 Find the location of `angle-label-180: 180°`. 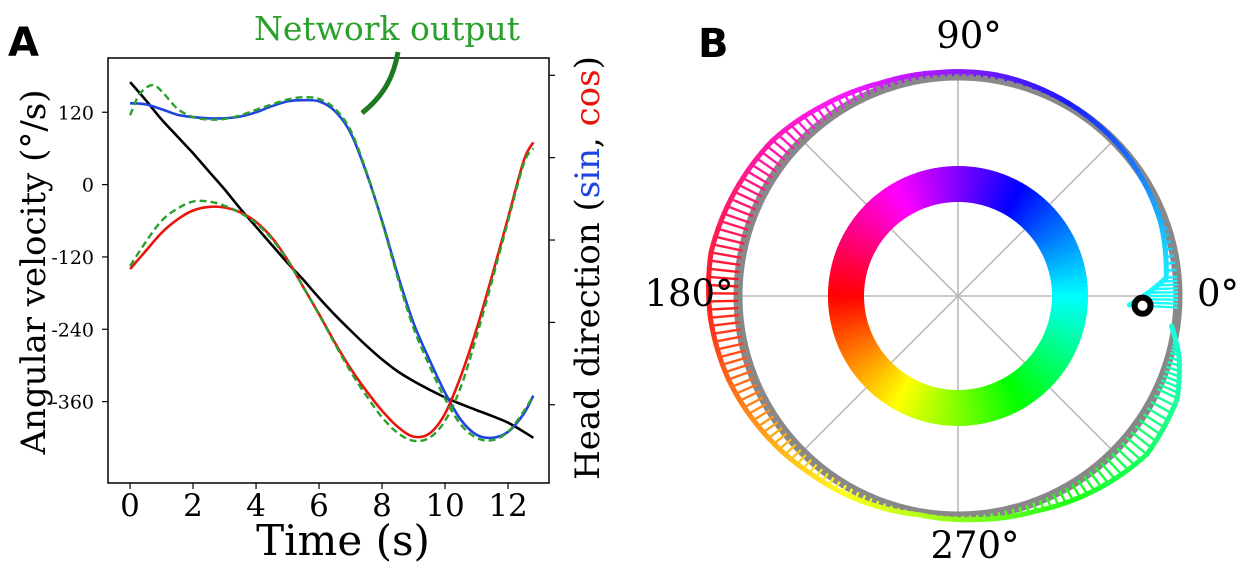

angle-label-180: 180° is located at coordinates (688, 293).